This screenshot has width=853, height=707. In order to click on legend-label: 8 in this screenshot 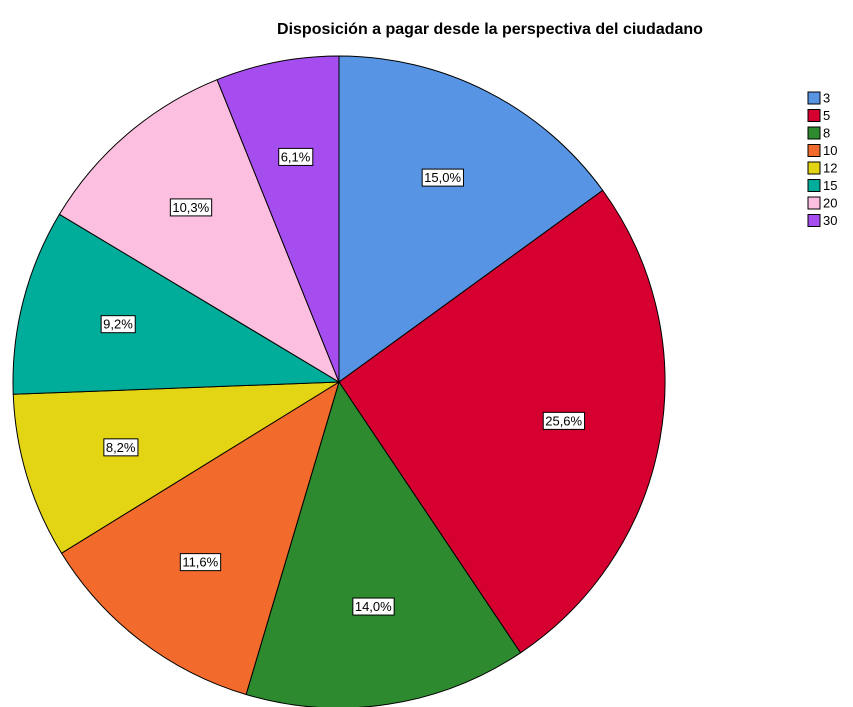, I will do `click(826, 132)`.